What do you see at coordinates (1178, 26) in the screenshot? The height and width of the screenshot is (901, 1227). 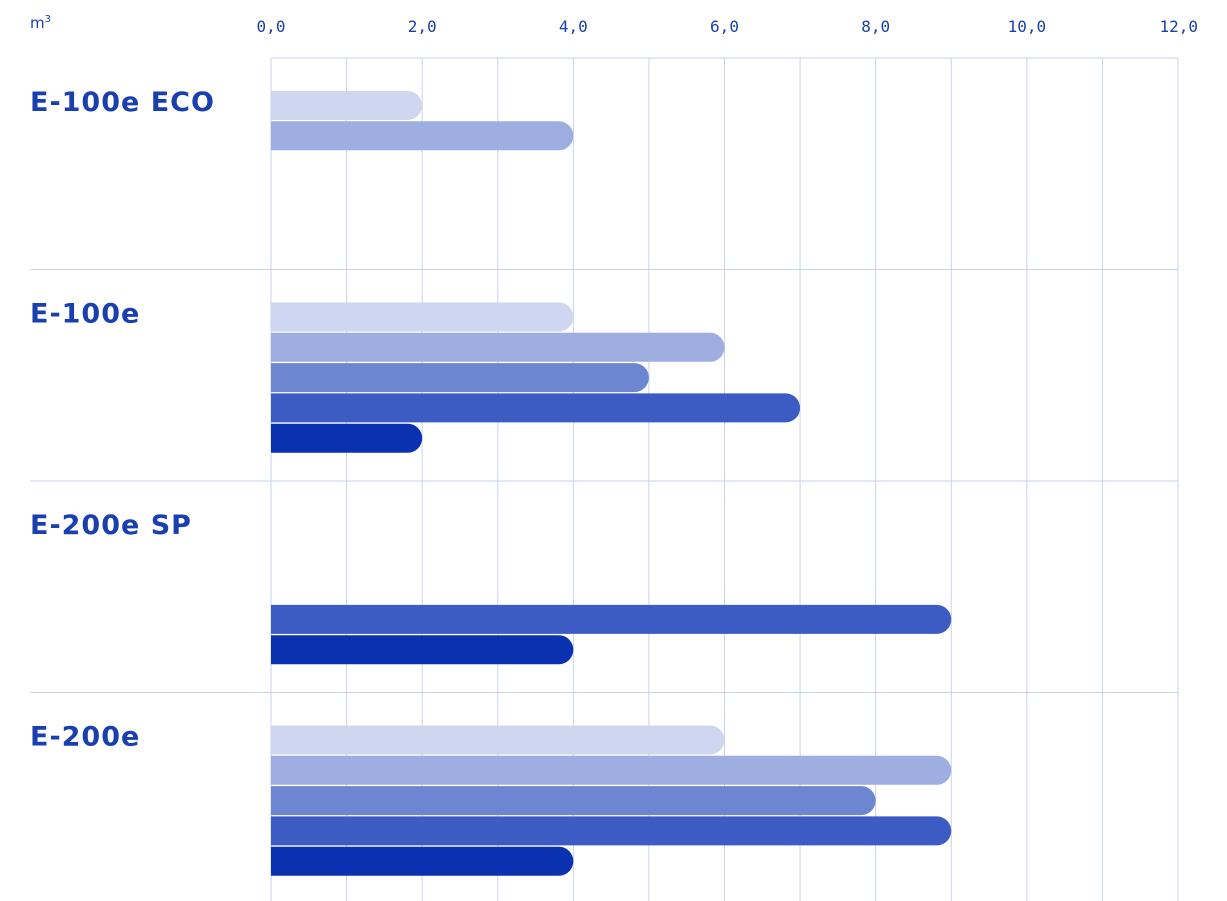 I see `x-tick-label: 12,0` at bounding box center [1178, 26].